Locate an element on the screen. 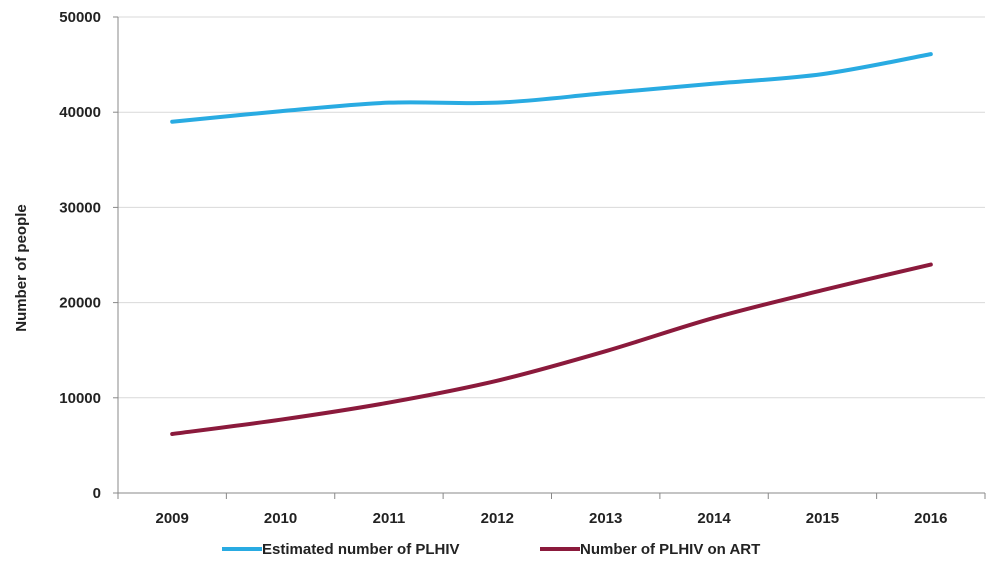 The image size is (989, 565). y-tick-label: 30000 is located at coordinates (80, 207).